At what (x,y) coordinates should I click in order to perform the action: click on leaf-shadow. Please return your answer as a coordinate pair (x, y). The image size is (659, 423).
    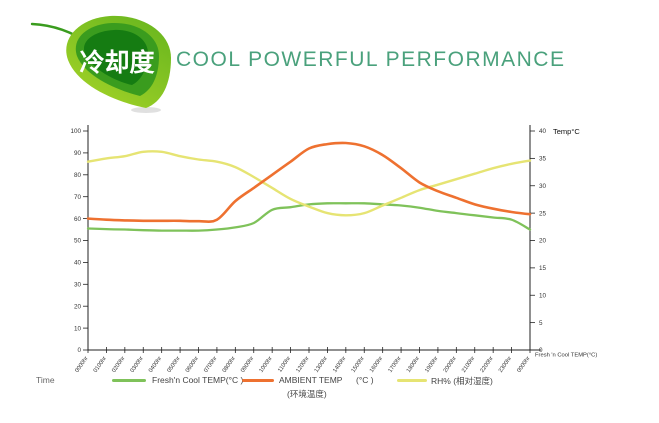
    Looking at the image, I should click on (146, 110).